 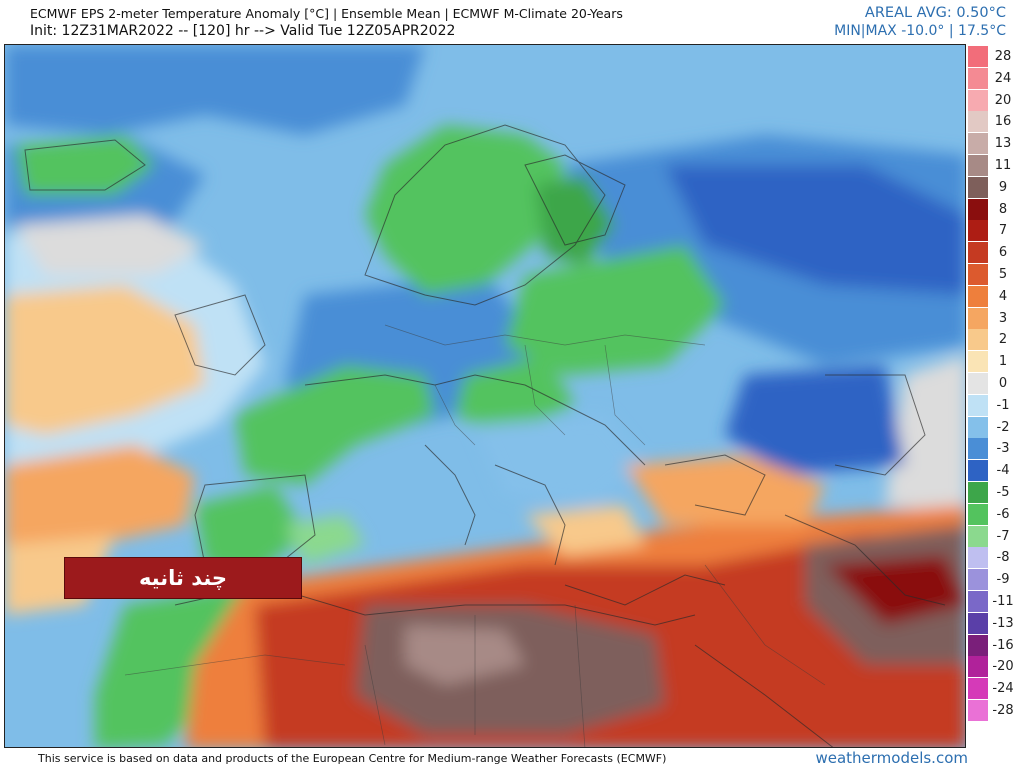 I want to click on legend-entry: -28, so click(x=993, y=710).